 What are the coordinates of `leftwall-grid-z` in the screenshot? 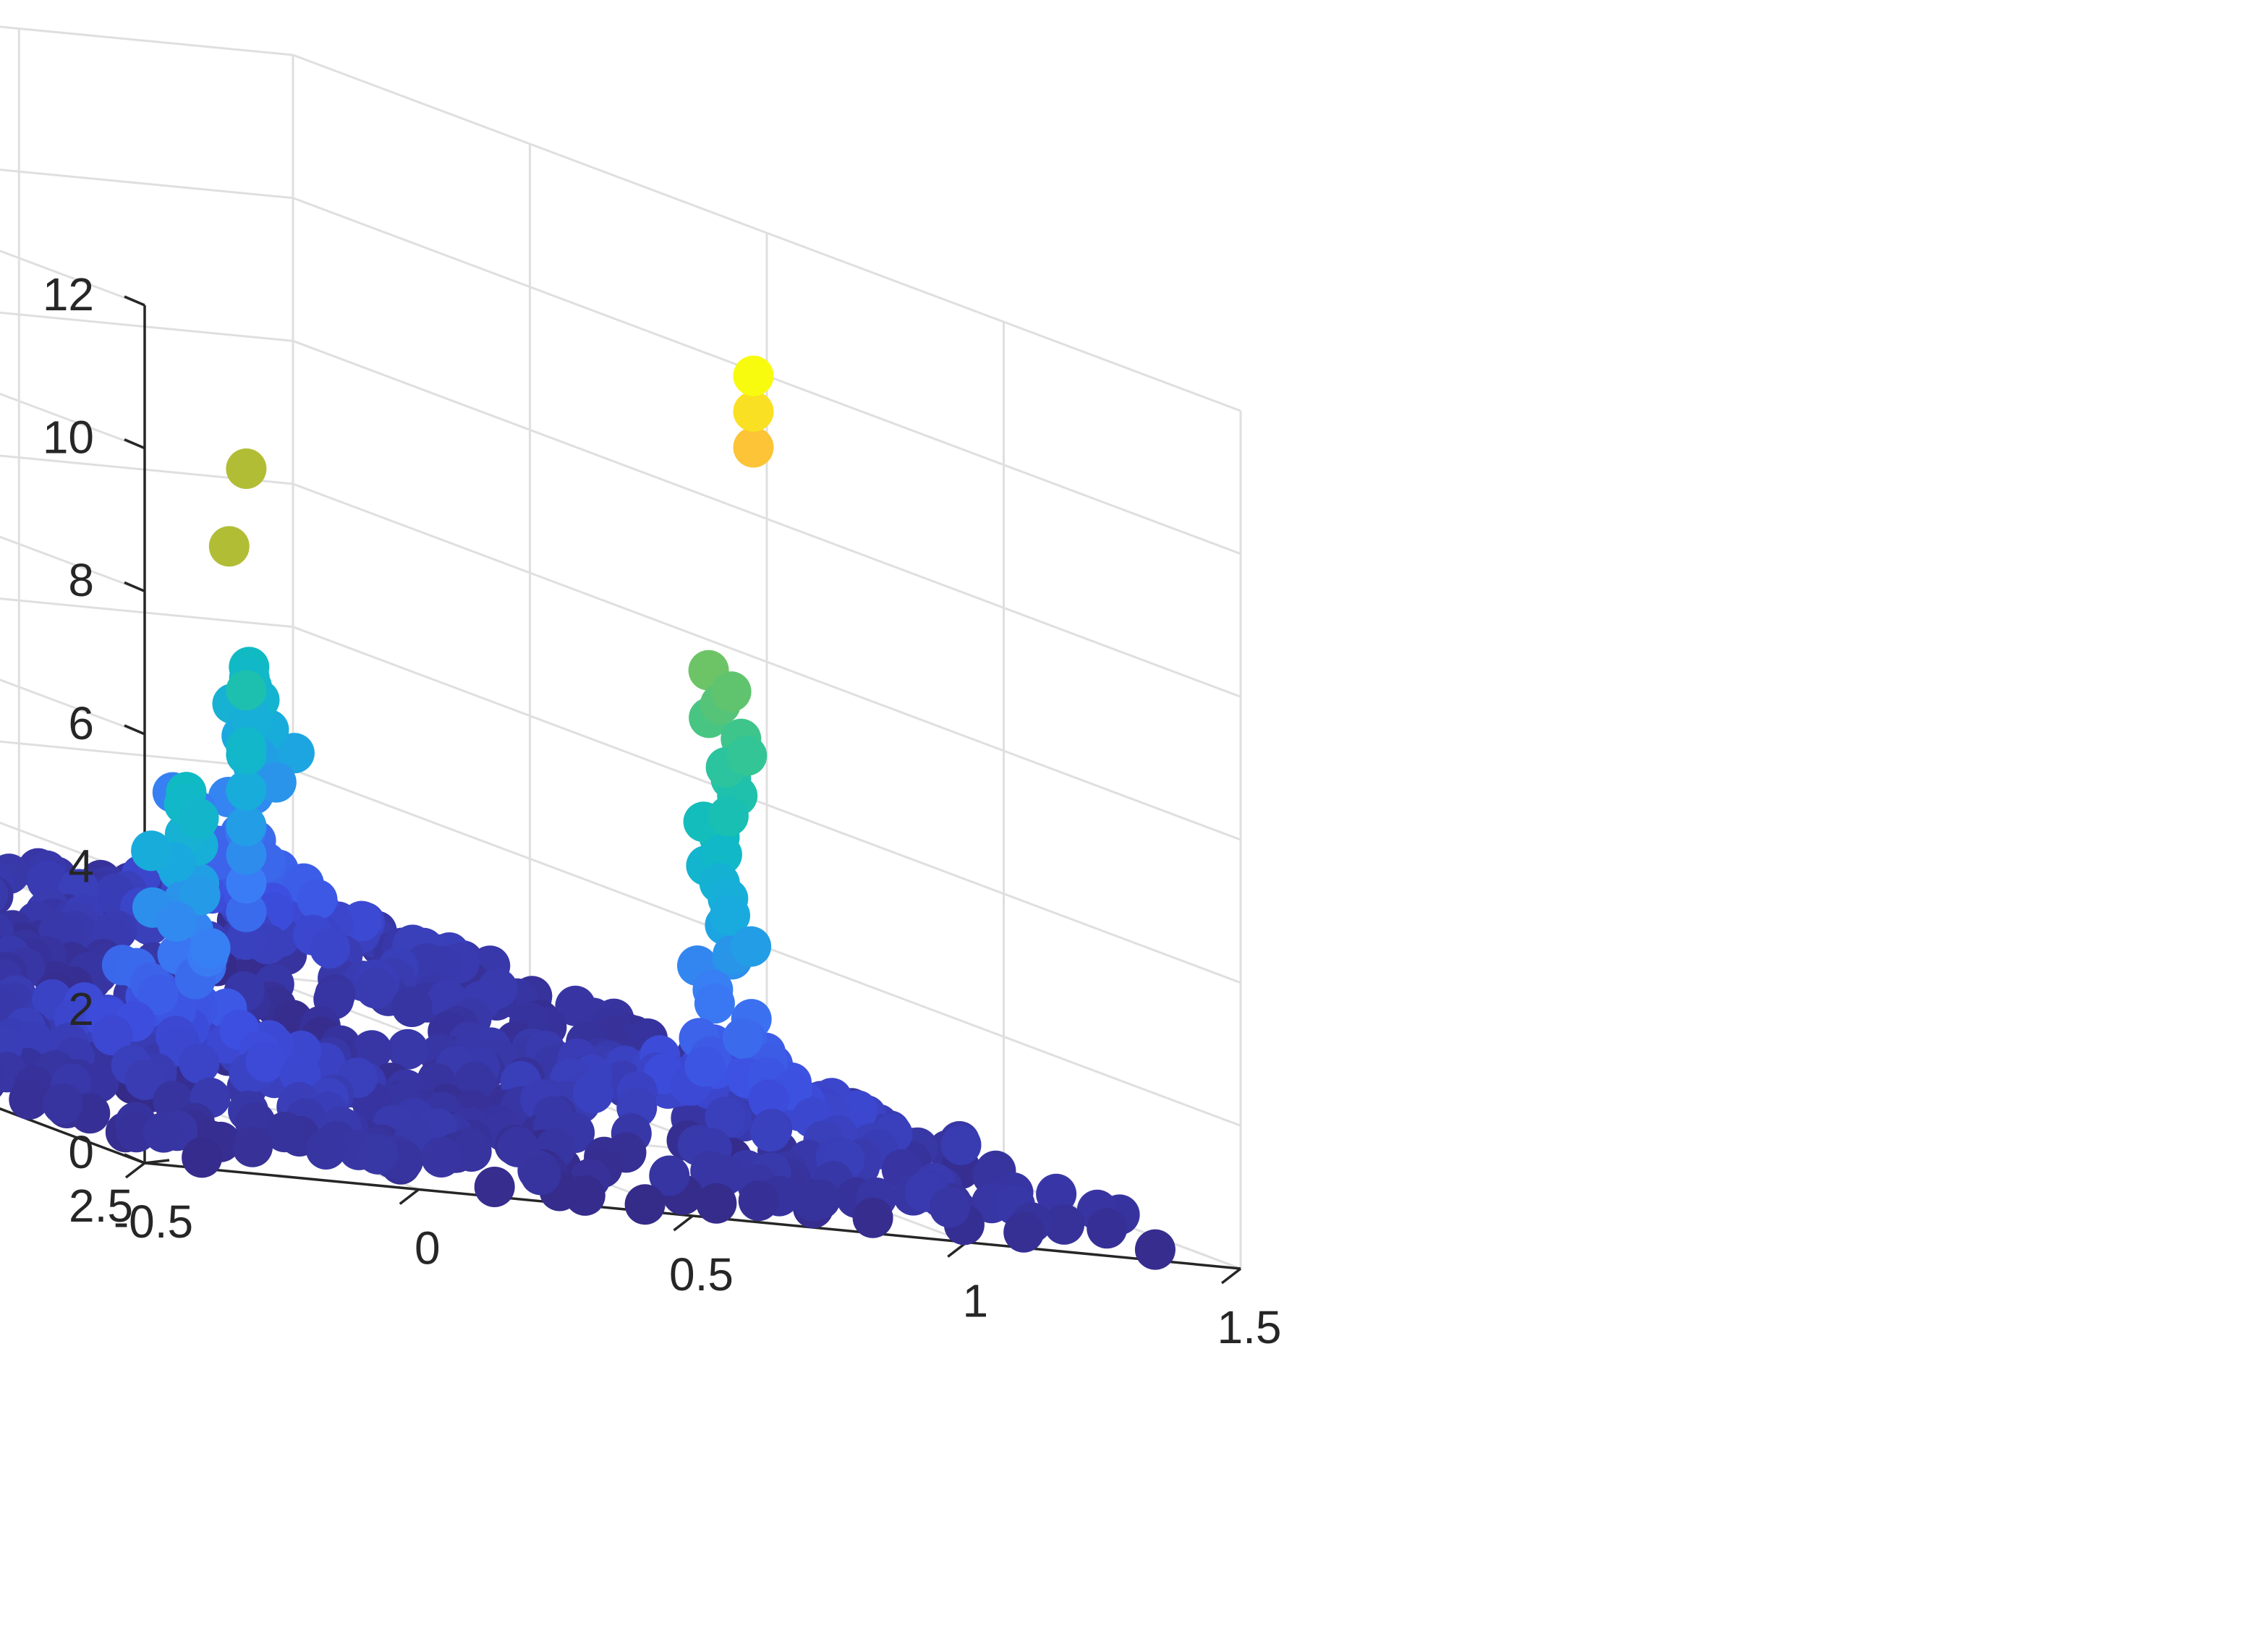 It's located at (72, 278).